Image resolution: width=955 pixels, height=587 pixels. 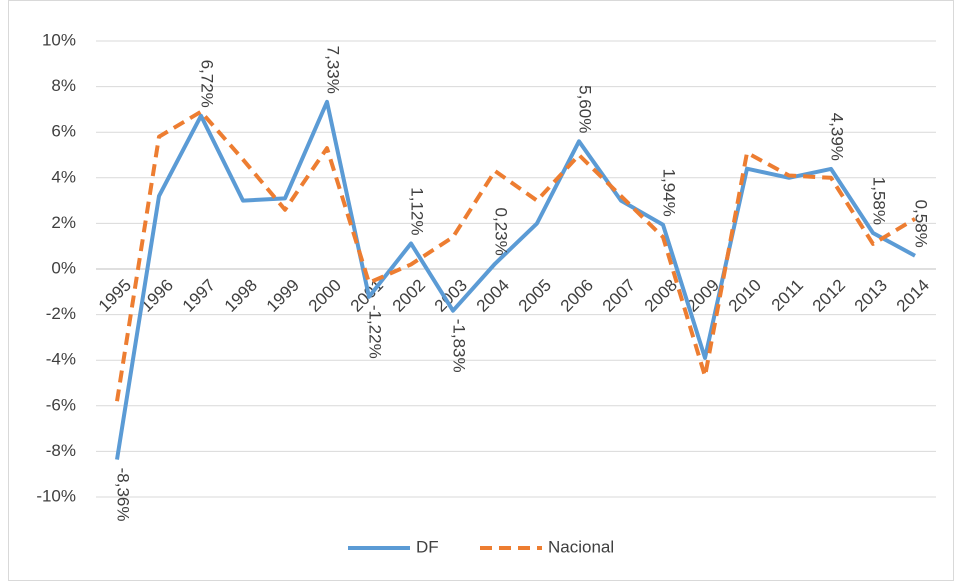 I want to click on y-tick-label: -6%, so click(x=61, y=404).